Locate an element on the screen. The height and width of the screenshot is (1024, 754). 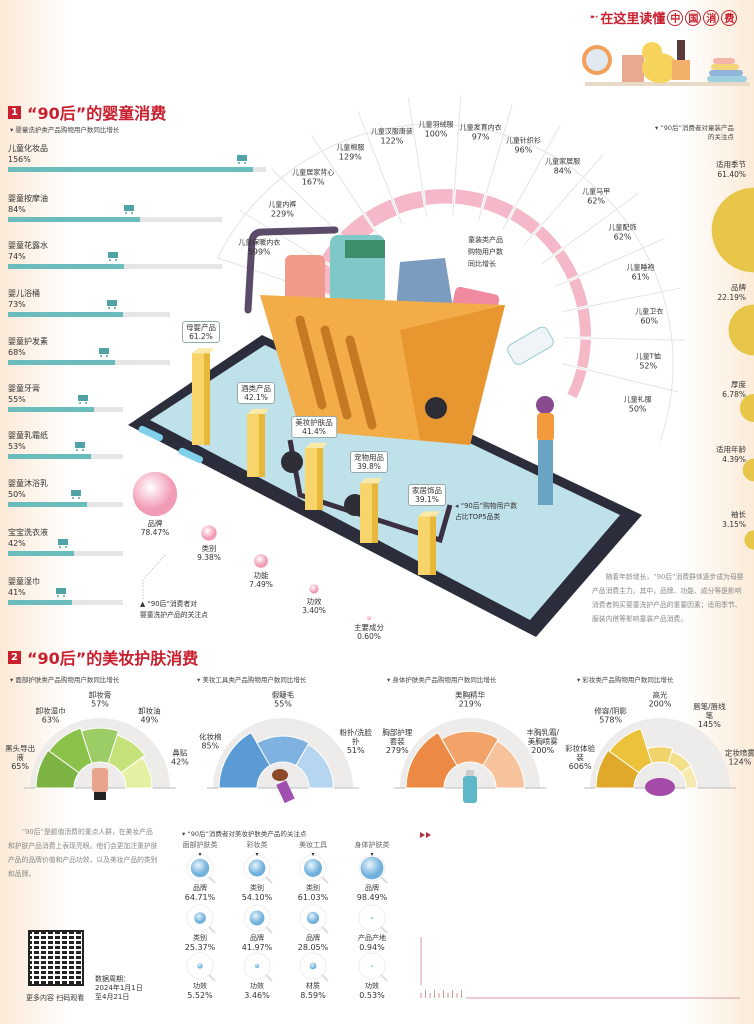
bar-value: 41% is located at coordinates (17, 592).